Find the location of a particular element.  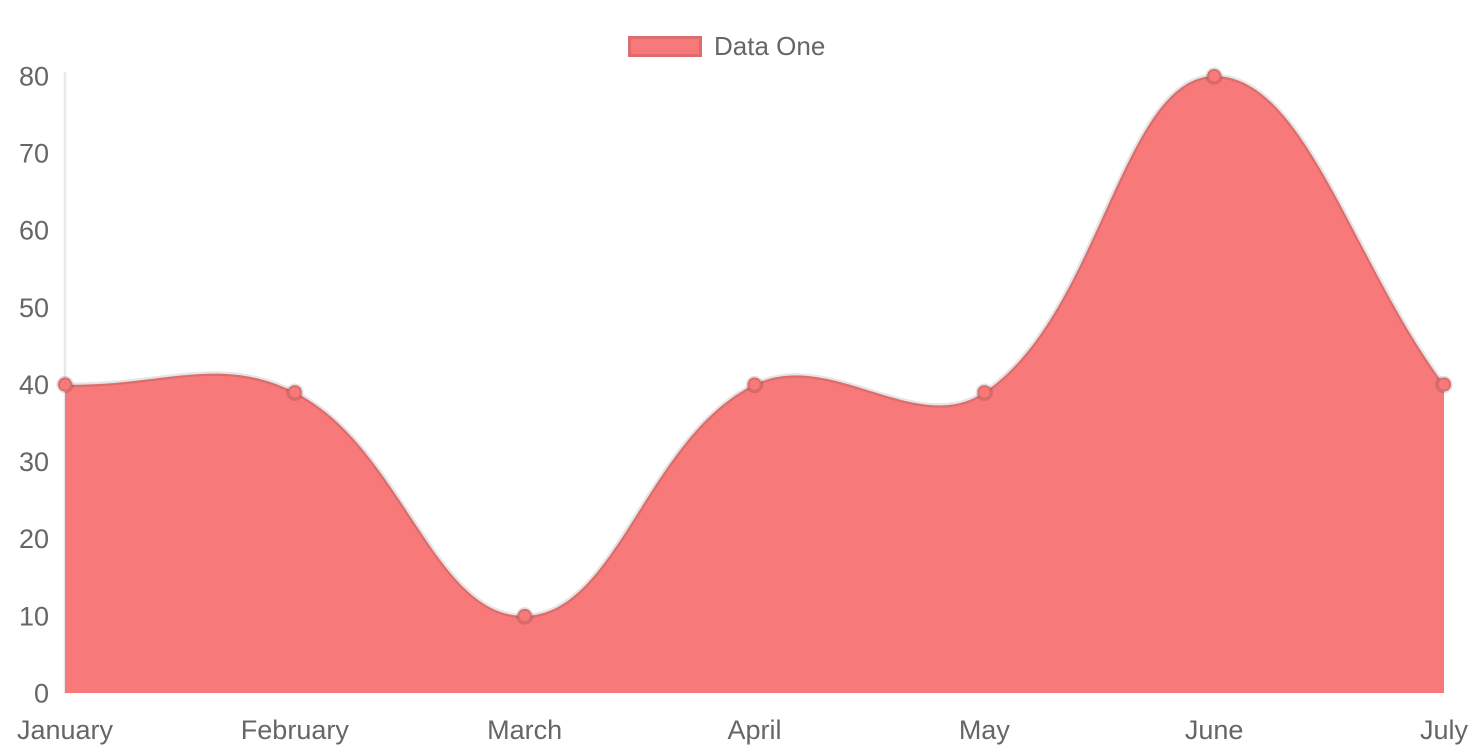

y-tick-label: 20 is located at coordinates (34, 539).